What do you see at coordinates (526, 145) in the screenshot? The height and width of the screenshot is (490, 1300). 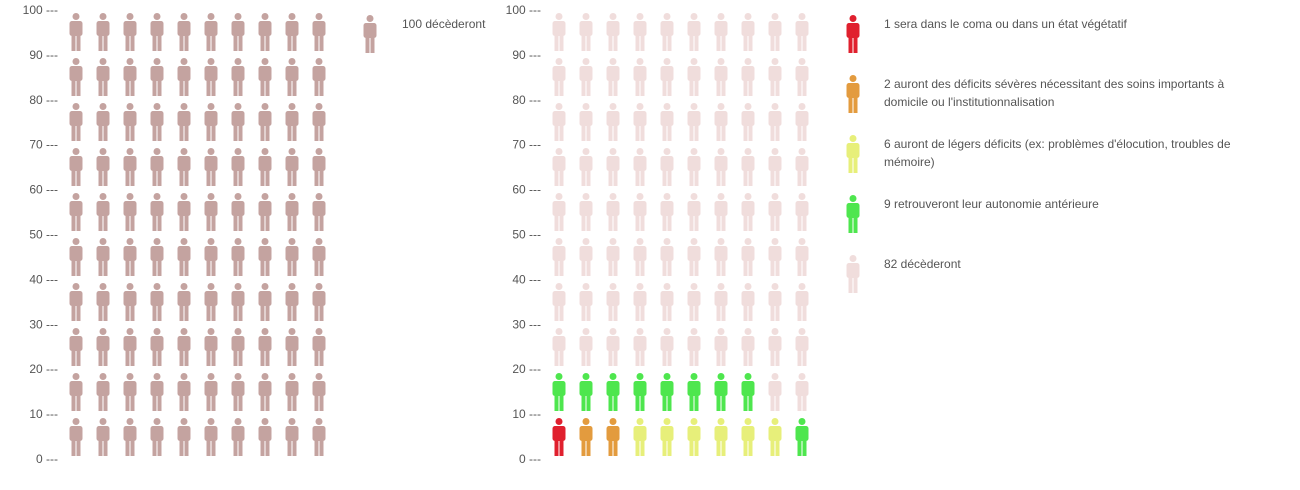 I see `y-tick-label-70: 70 ---` at bounding box center [526, 145].